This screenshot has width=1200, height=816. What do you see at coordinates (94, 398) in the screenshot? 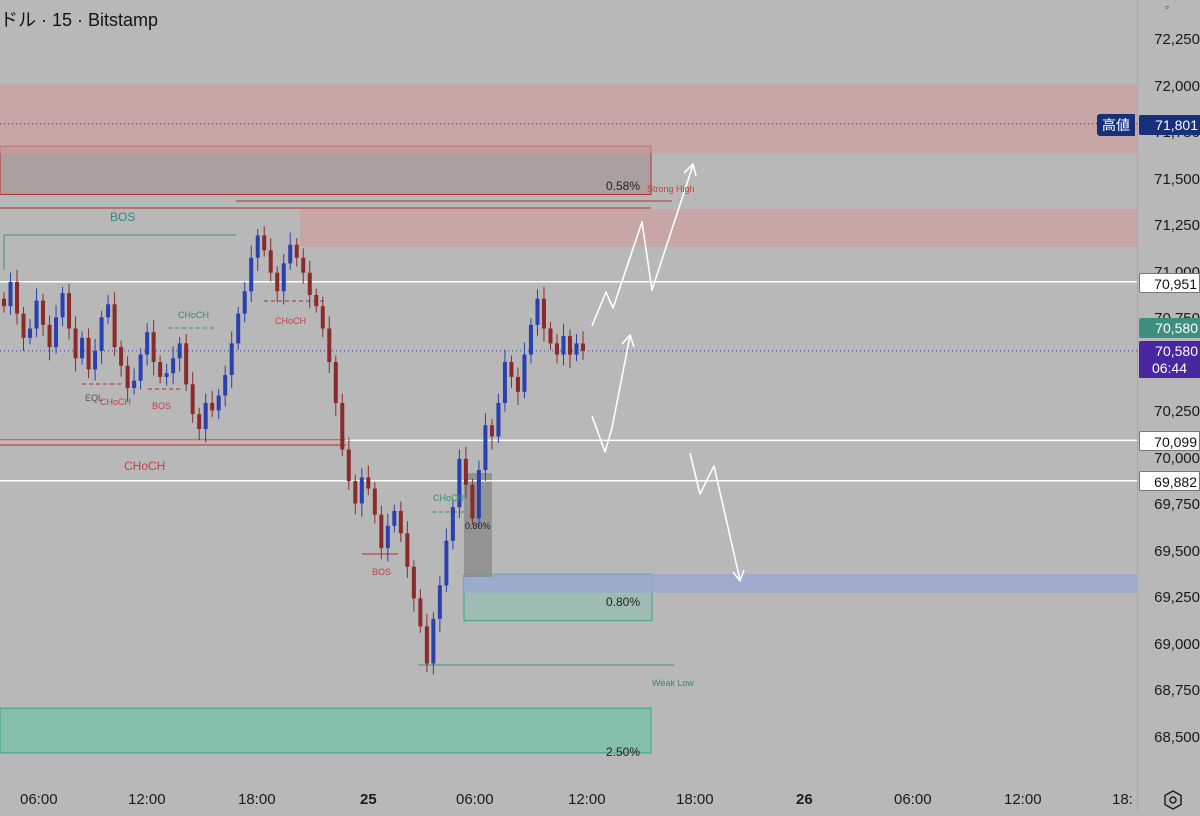
I see `eql-label: EQL` at bounding box center [94, 398].